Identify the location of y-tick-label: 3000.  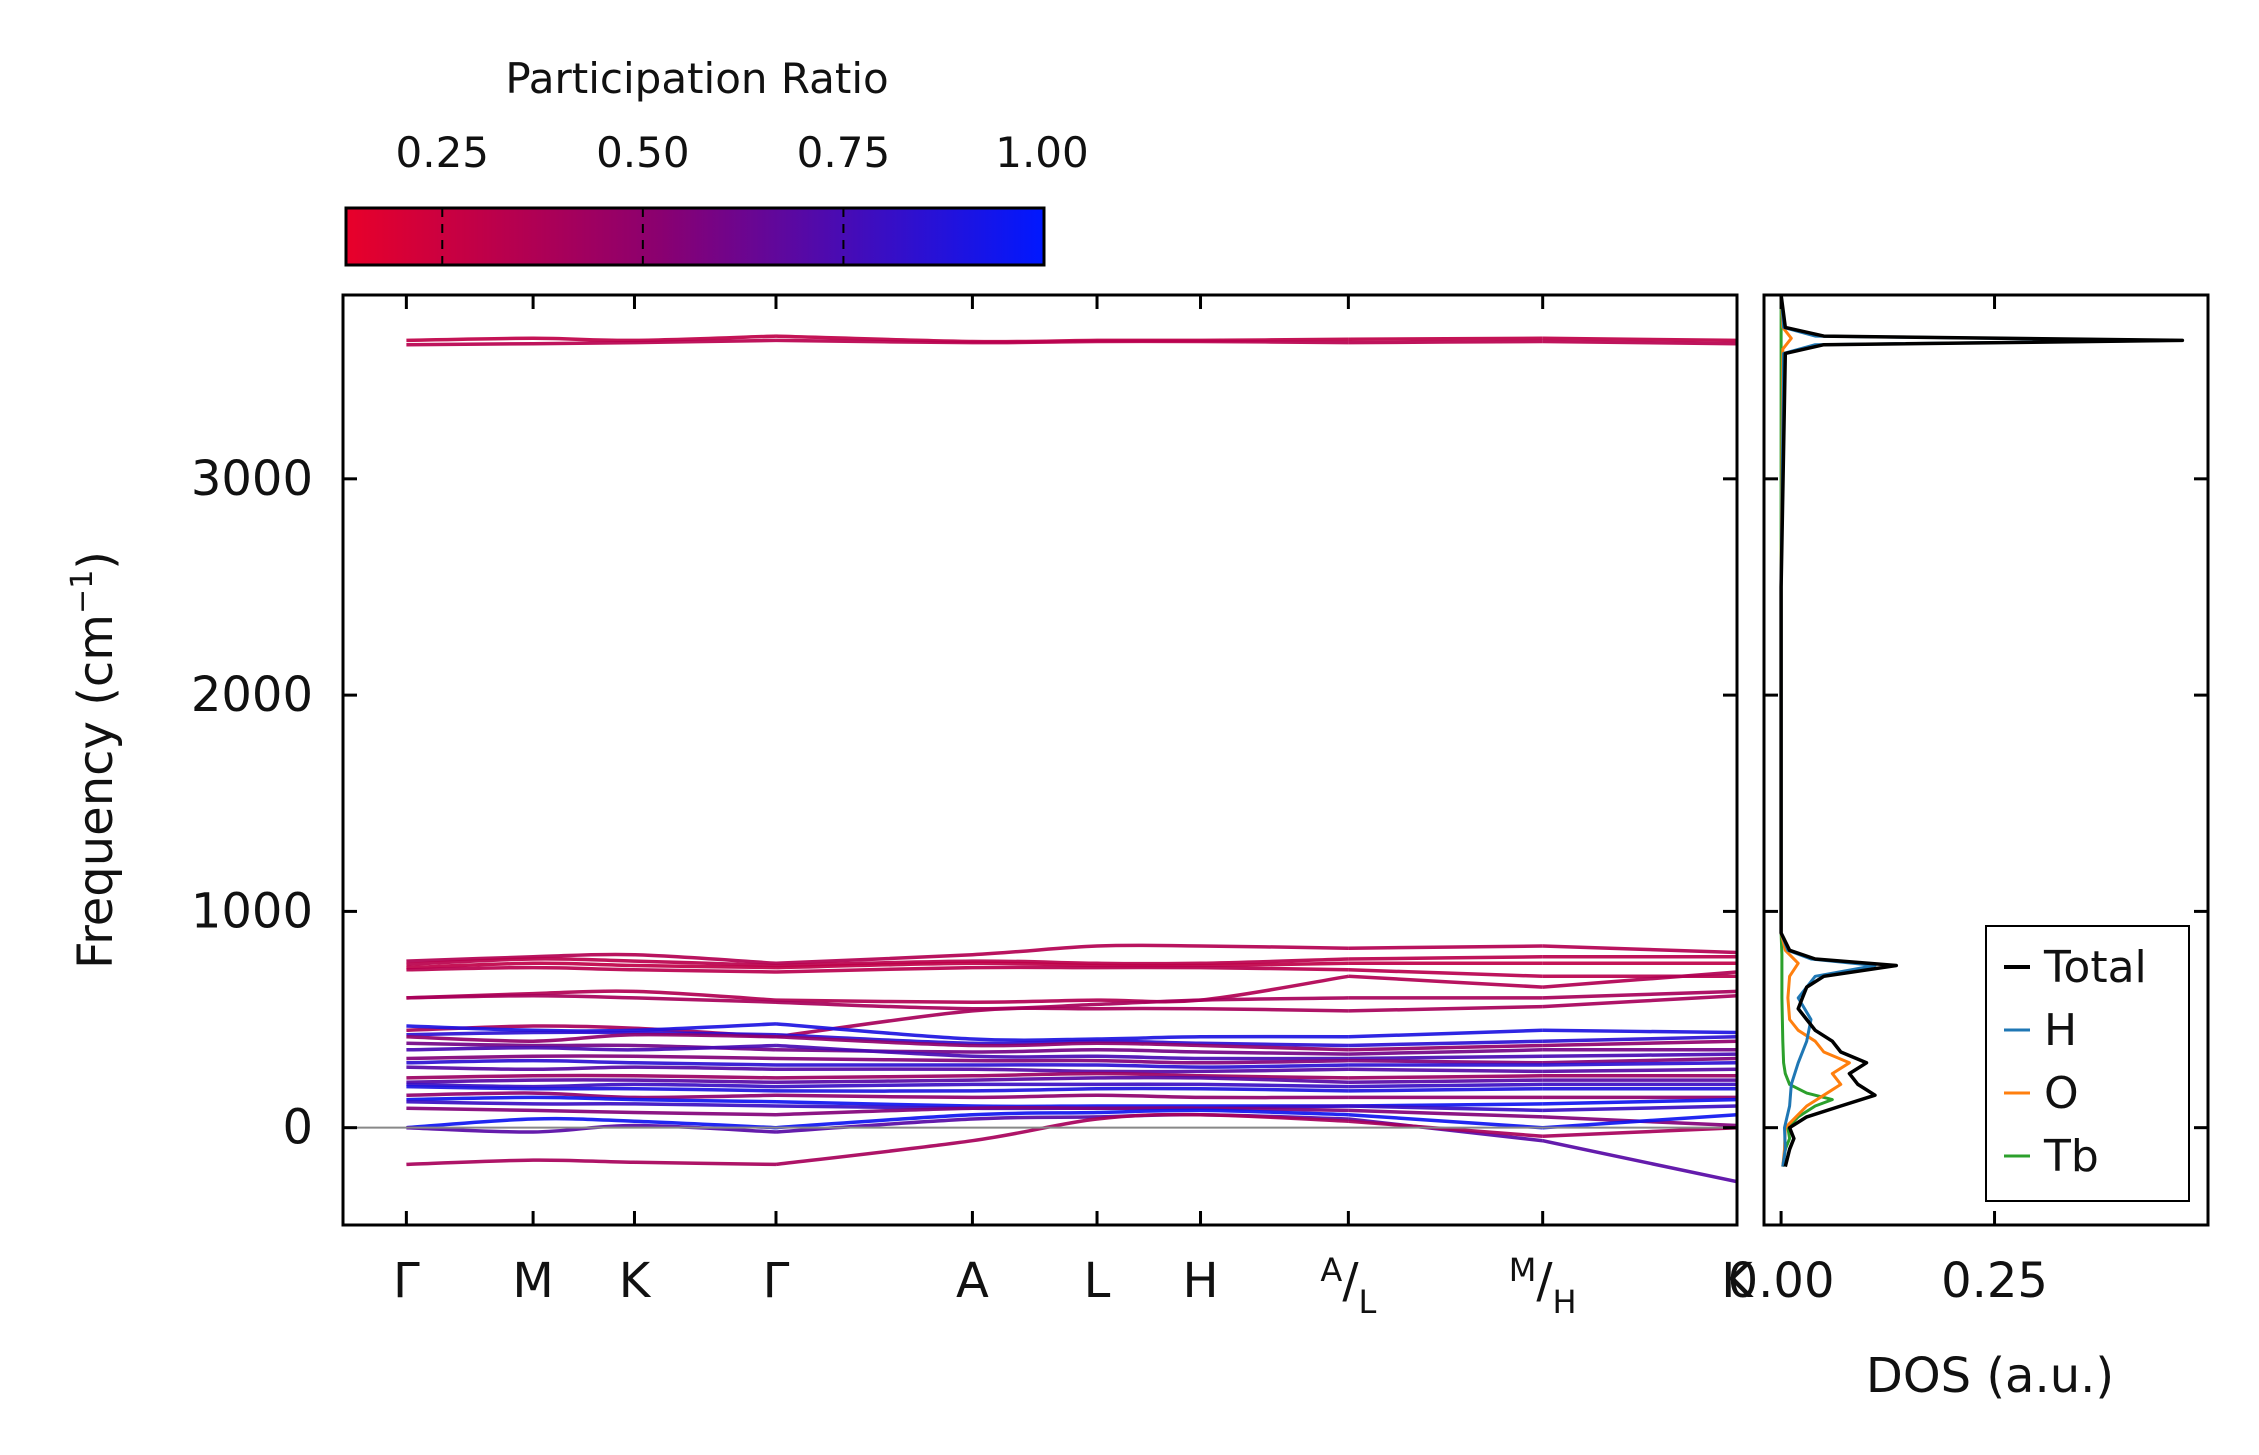
(252, 479).